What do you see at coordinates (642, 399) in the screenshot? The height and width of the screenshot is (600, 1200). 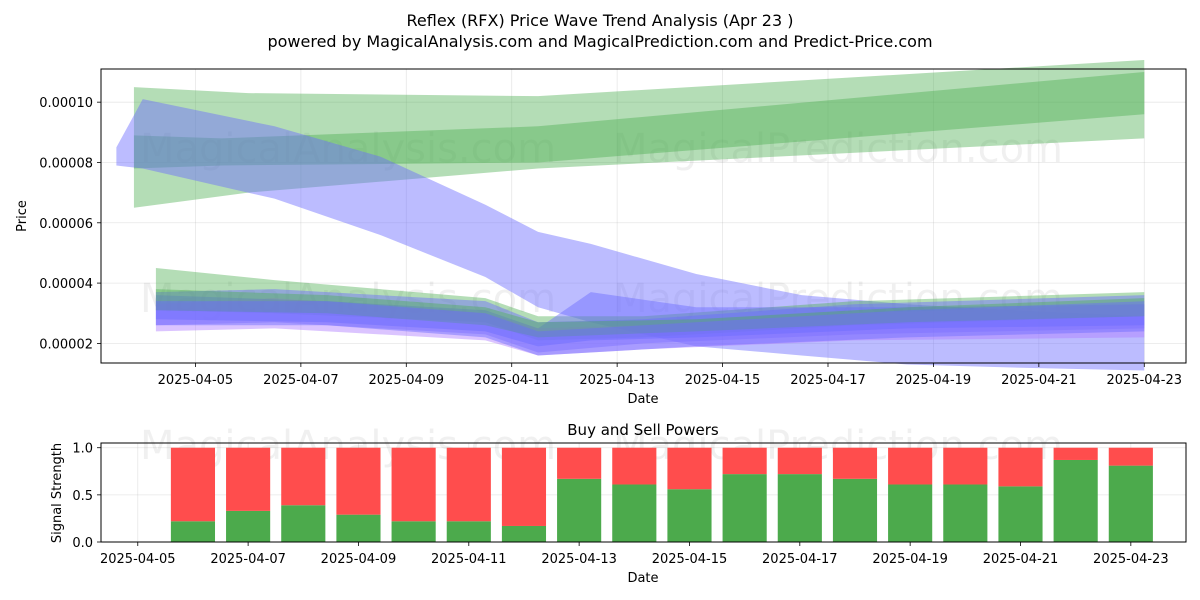 I see `price-x-axis-label: Date` at bounding box center [642, 399].